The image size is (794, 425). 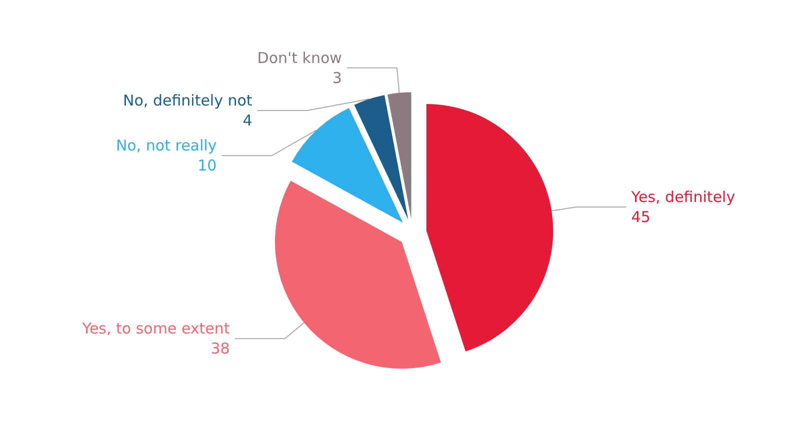 What do you see at coordinates (683, 197) in the screenshot?
I see `slice-label: Yes, definitely` at bounding box center [683, 197].